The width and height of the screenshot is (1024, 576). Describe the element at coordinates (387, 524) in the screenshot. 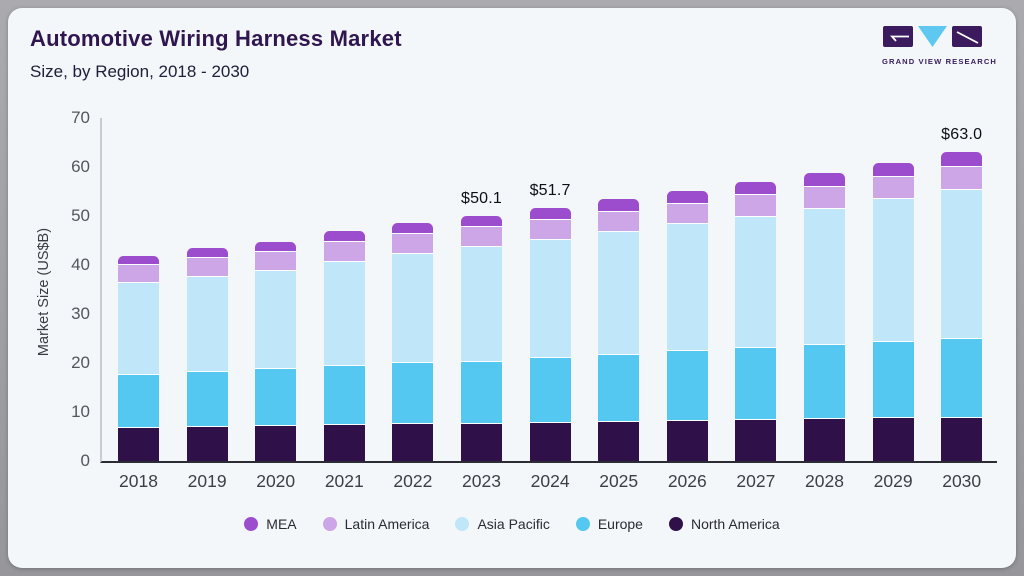

I see `legend-label: Latin America` at that location.